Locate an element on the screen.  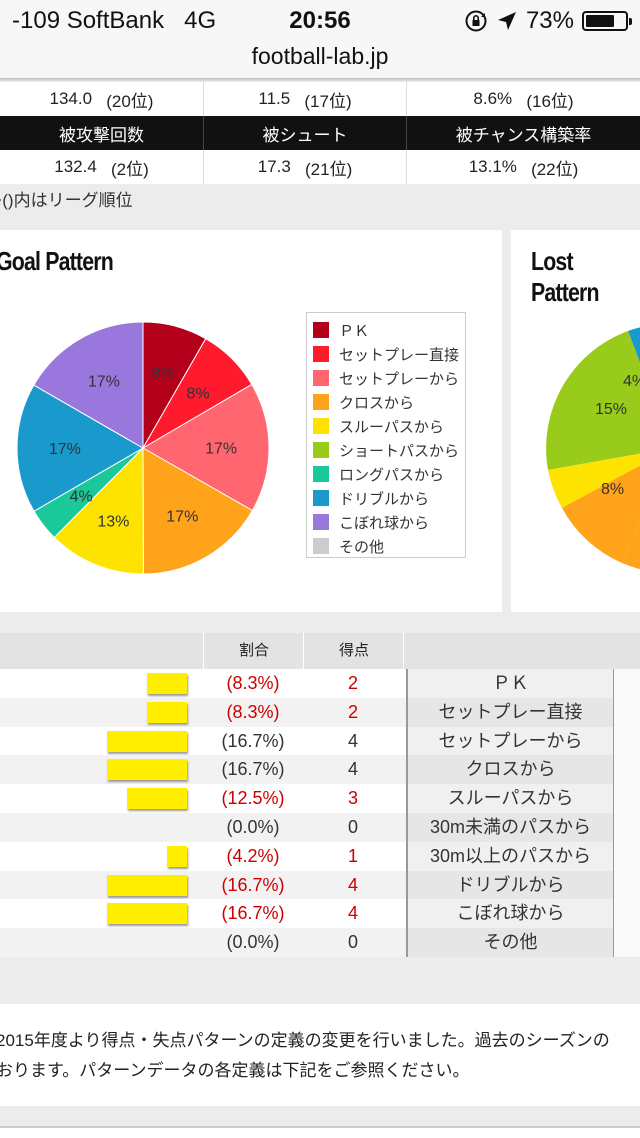
stats-header-row: 被攻撃回数 被シュート 被チャンス構築率 is located at coordinates (320, 133).